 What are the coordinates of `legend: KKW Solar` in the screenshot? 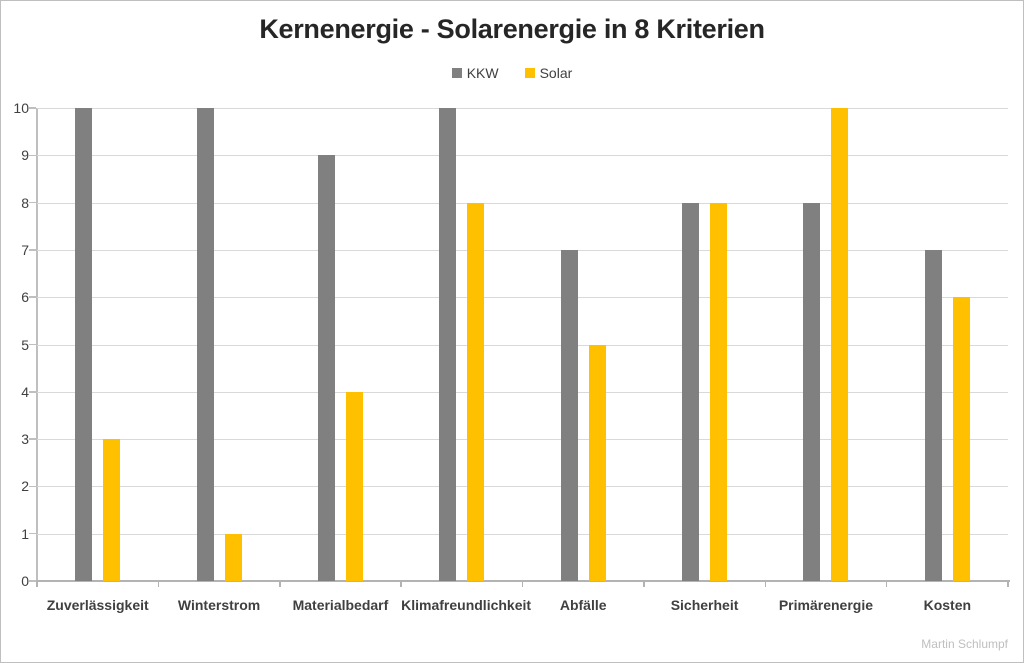 It's located at (512, 73).